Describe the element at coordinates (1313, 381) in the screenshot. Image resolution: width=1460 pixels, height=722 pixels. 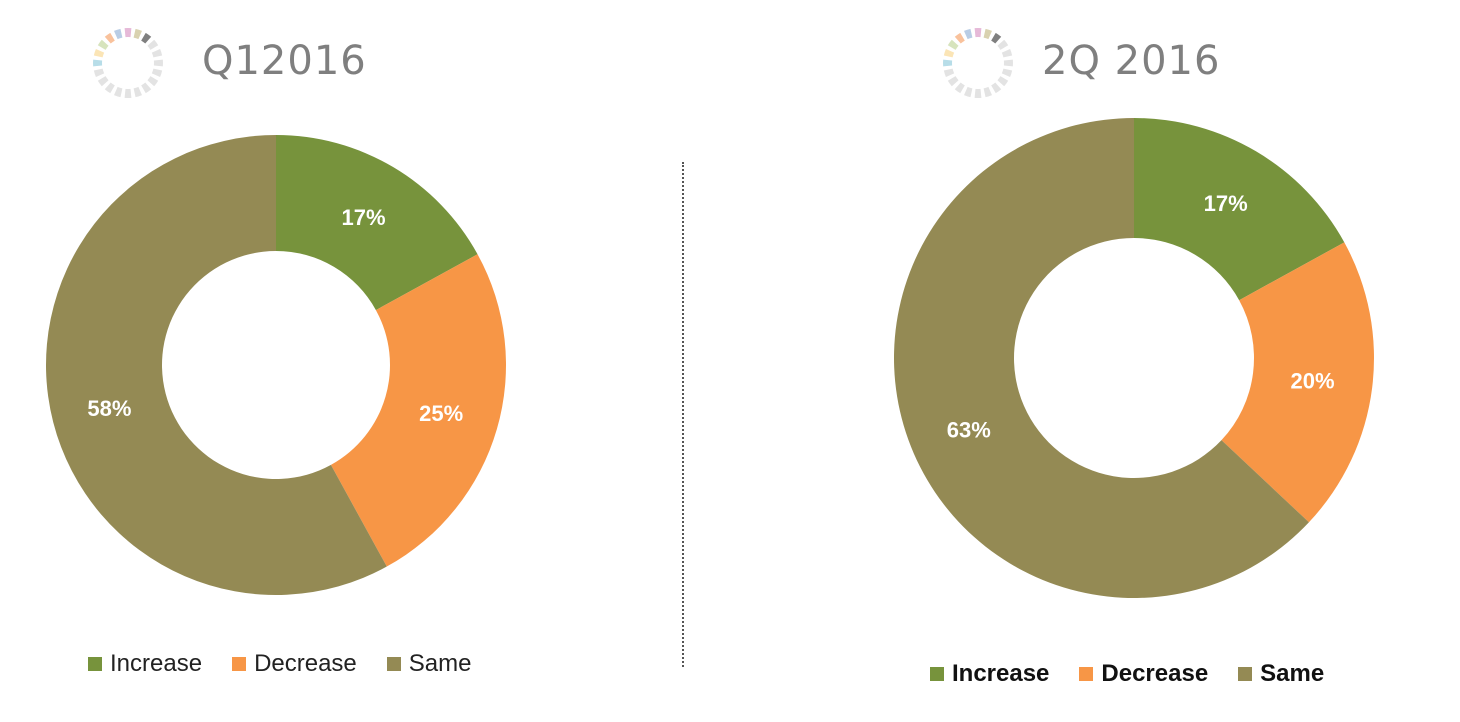
I see `data-label: 20%` at that location.